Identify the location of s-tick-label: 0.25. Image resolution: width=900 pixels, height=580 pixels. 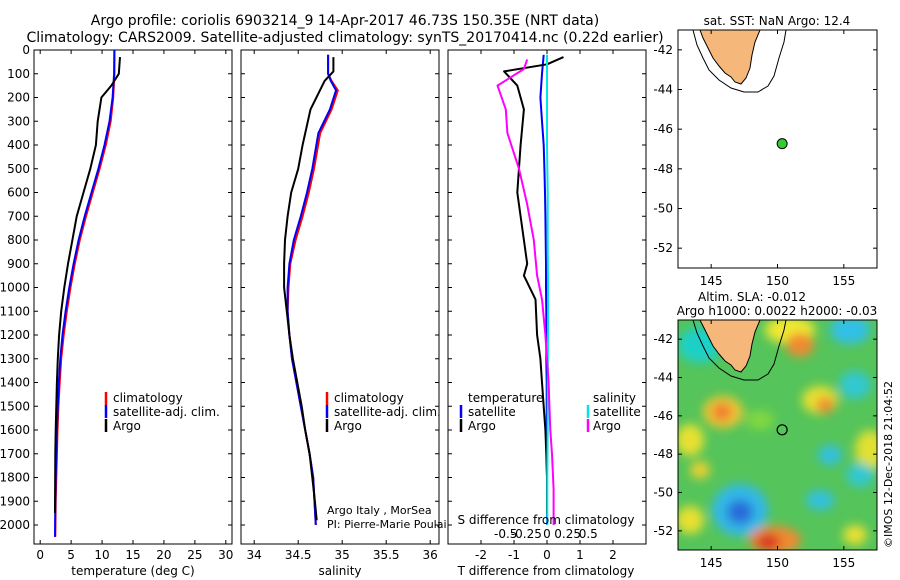
(567, 534).